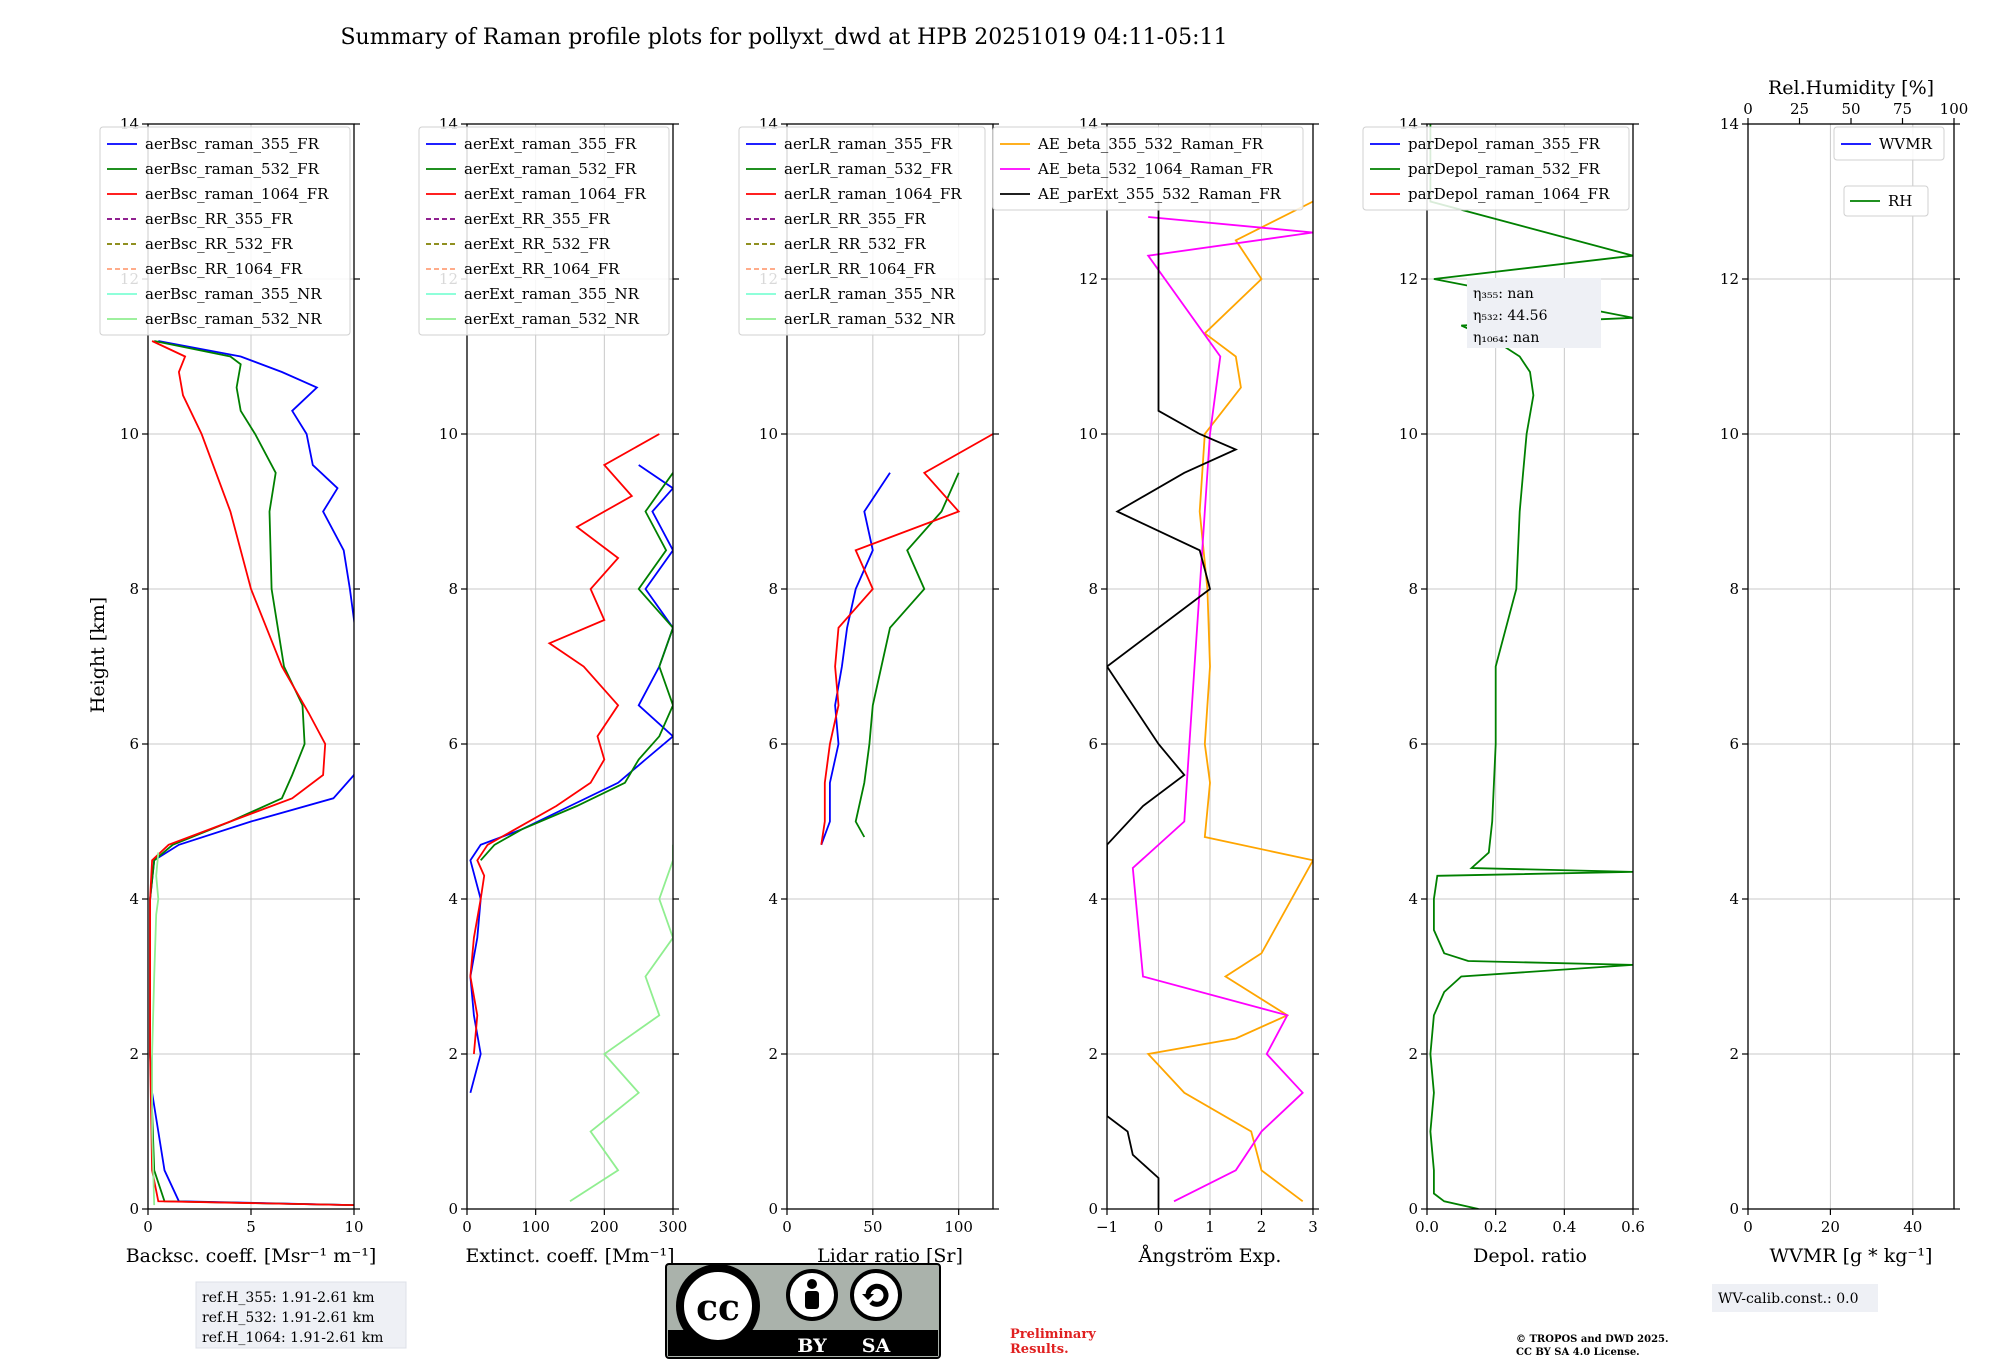 Image resolution: width=2000 pixels, height=1360 pixels. Describe the element at coordinates (860, 269) in the screenshot. I see `legend-entry: aerLR_RR_1064_FR` at that location.